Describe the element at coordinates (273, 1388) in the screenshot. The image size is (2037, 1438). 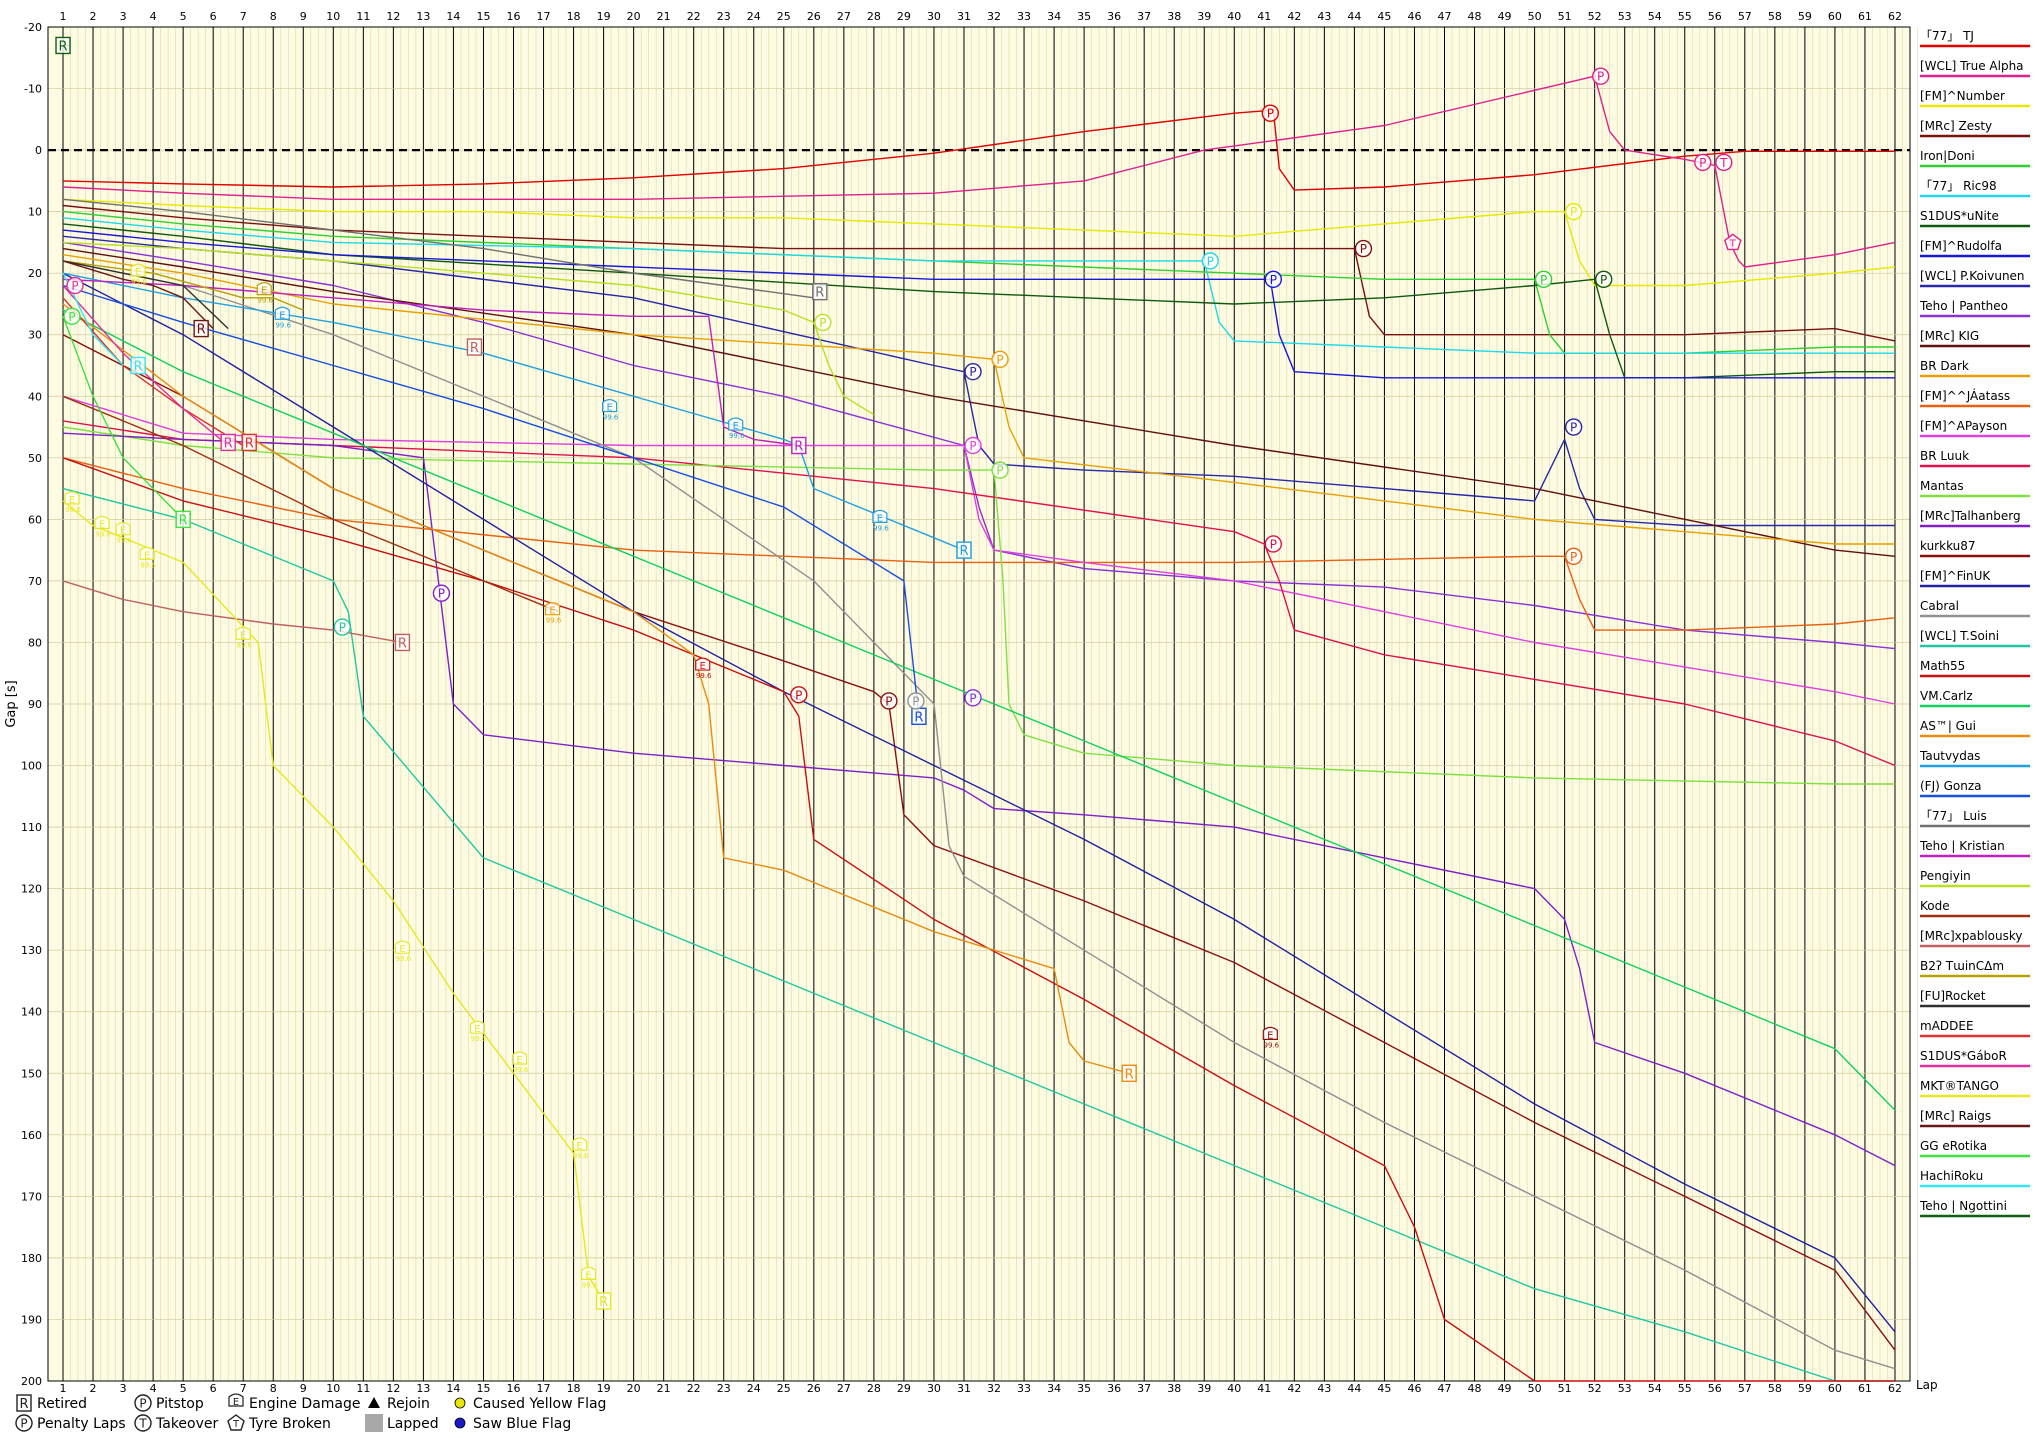
I see `x-tick-label-bottom: 8` at that location.